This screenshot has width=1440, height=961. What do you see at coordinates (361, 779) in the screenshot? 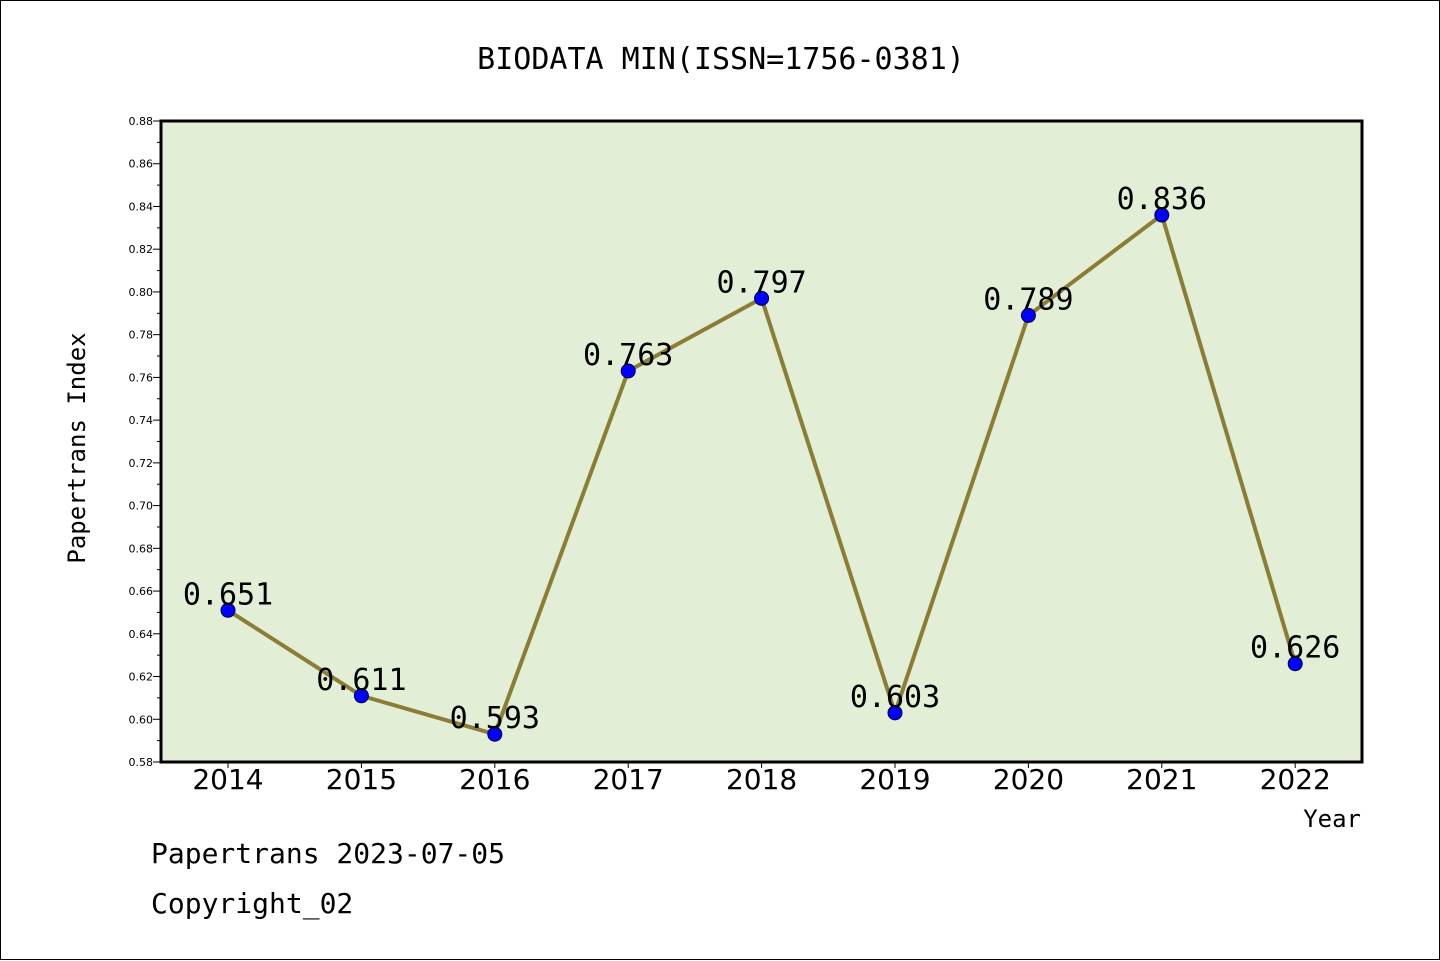
I see `x-tick-label: 2015` at bounding box center [361, 779].